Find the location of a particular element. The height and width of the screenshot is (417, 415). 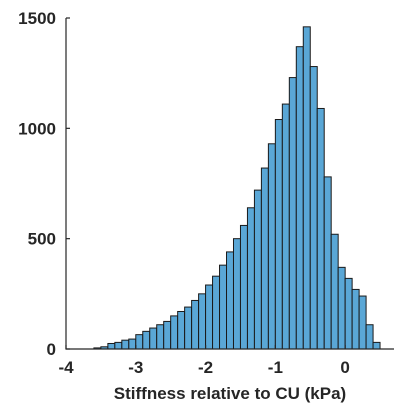

x-axis-title: Stiffness relative to CU (kPa) is located at coordinates (230, 393).